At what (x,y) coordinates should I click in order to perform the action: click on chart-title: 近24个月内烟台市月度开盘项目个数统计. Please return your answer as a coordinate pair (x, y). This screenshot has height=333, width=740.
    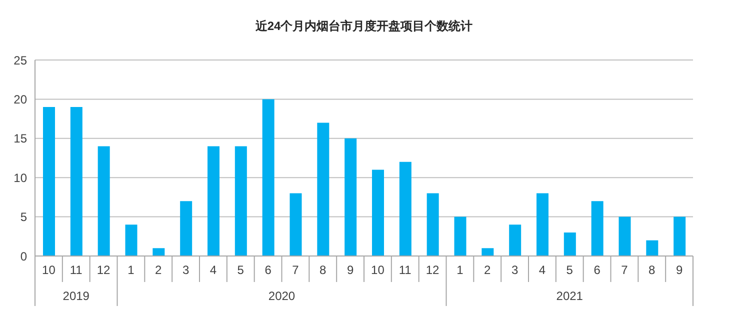
    Looking at the image, I should click on (363, 26).